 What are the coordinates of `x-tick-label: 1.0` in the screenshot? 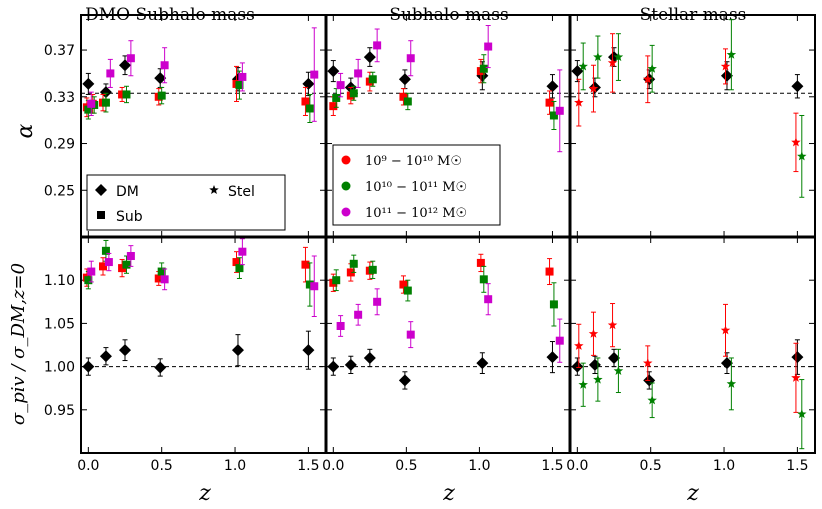 It's located at (724, 466).